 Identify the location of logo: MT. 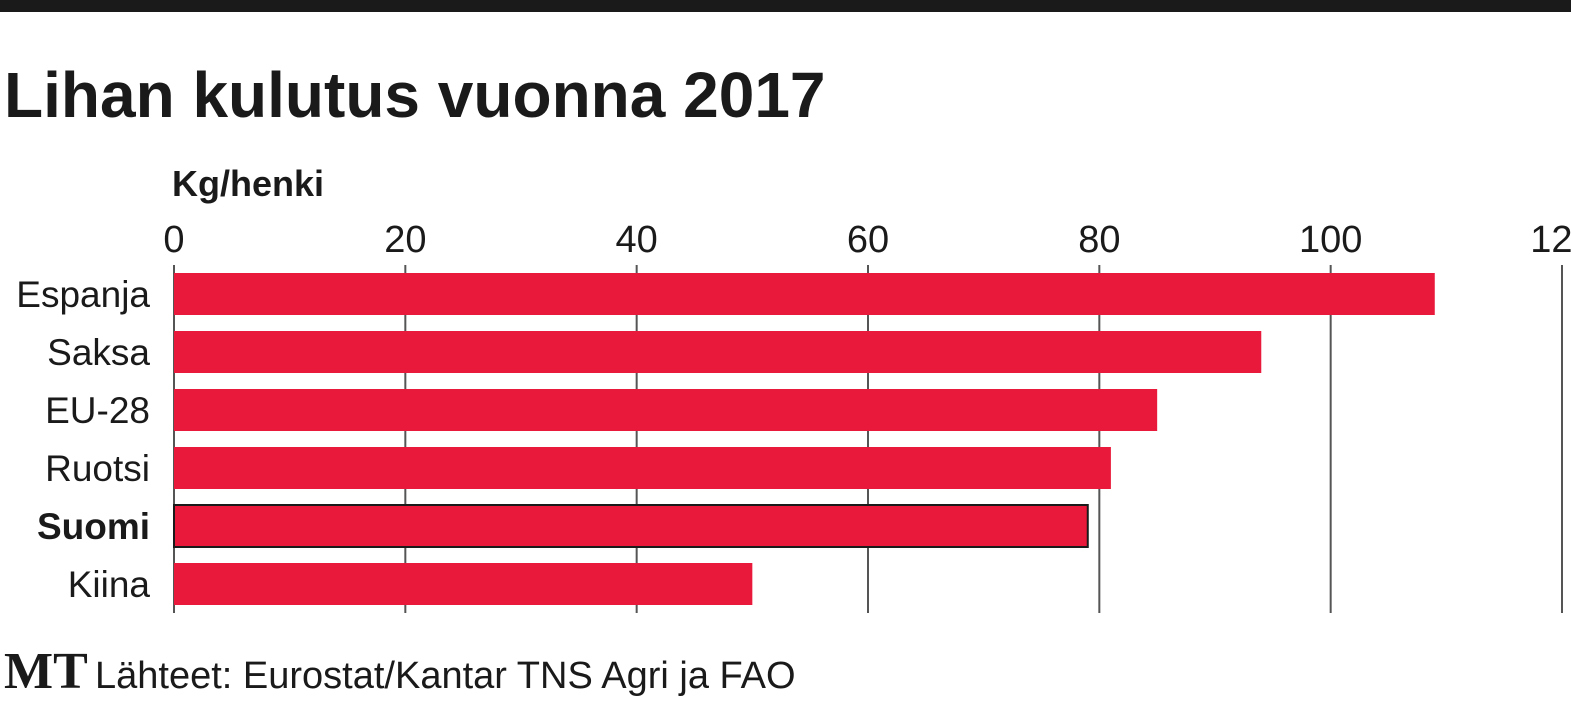
(46, 671).